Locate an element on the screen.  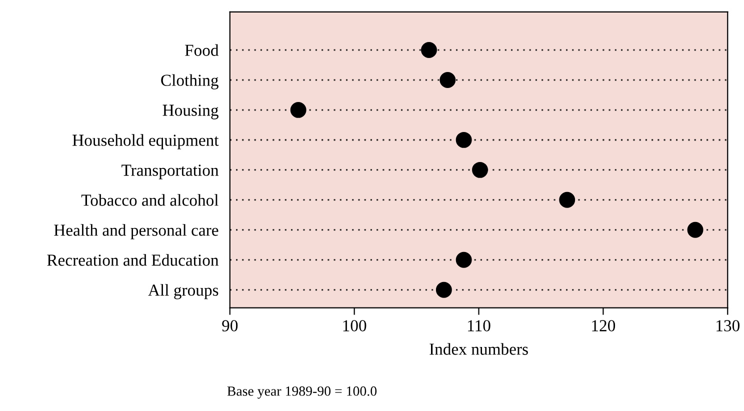
x-tick-label: 100 is located at coordinates (354, 326).